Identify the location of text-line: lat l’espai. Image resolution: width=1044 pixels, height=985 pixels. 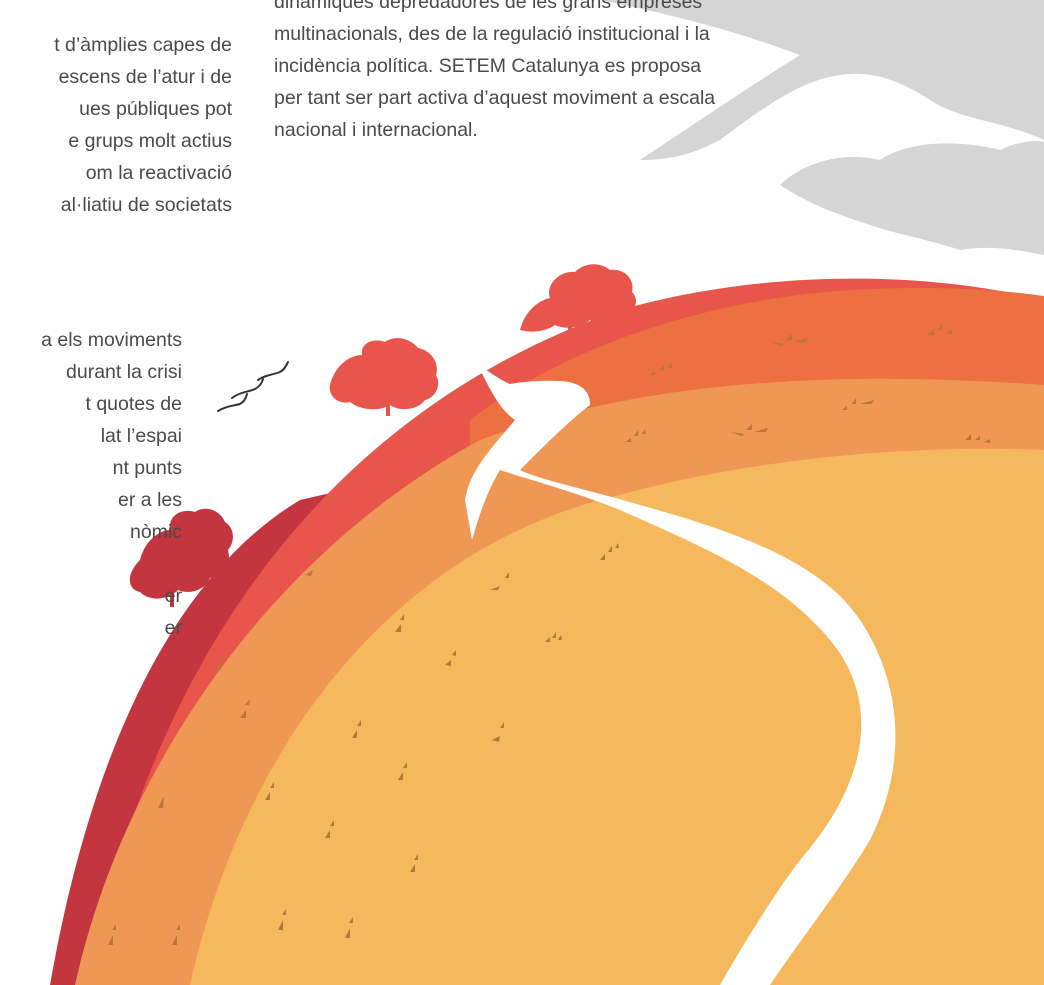
(141, 436).